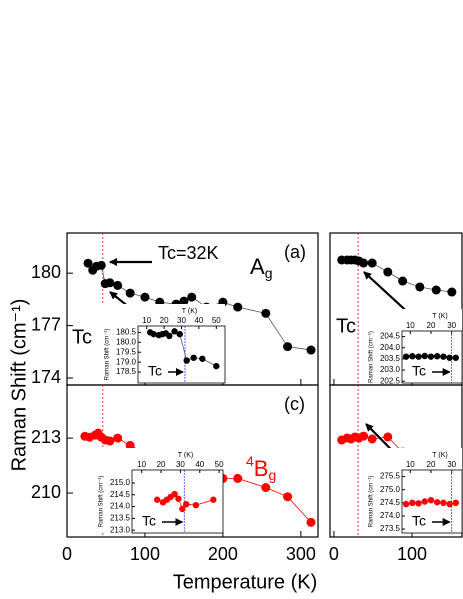  I want to click on inset-y-tick-label: 179.5, so click(126, 351).